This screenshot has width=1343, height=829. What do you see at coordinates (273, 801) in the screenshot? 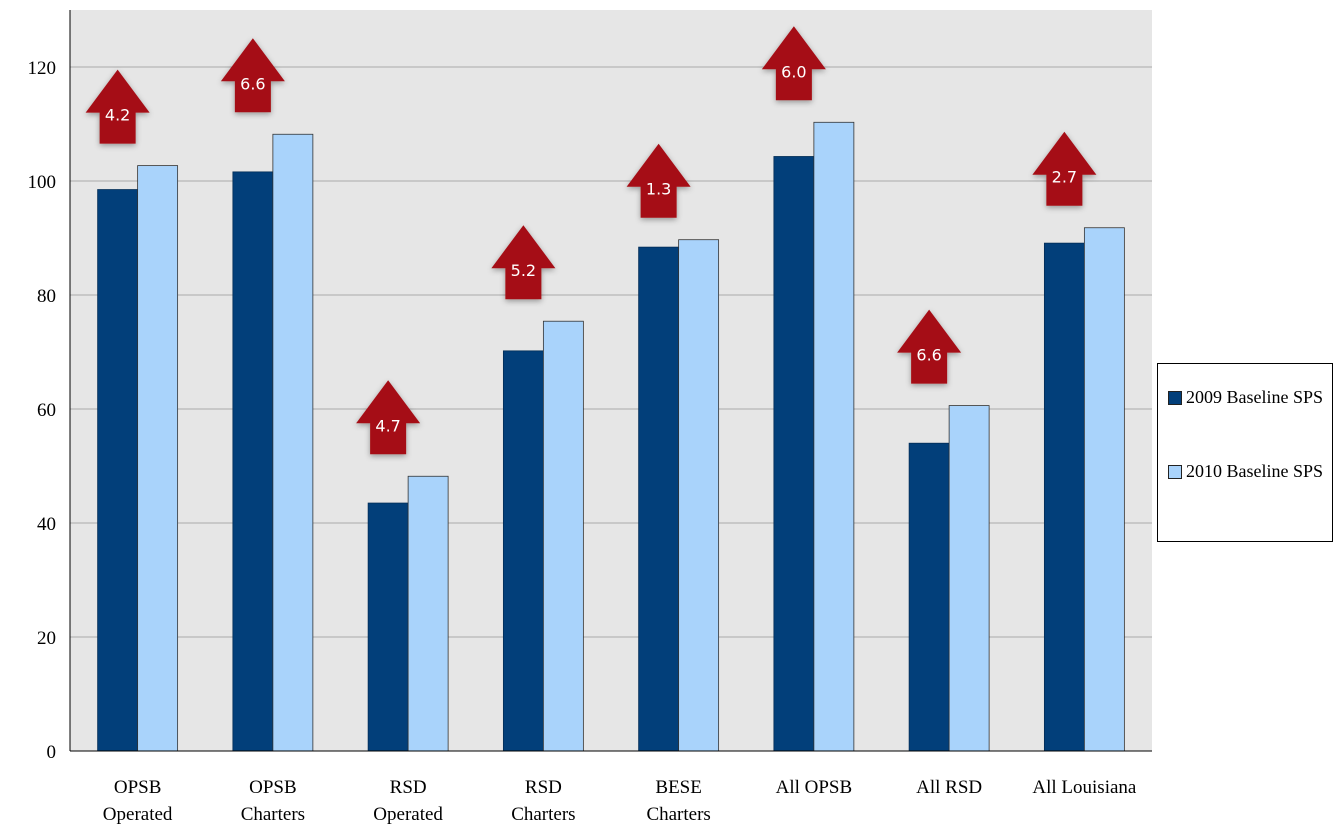
I see `x-tick-label: OPSB Charters` at bounding box center [273, 801].